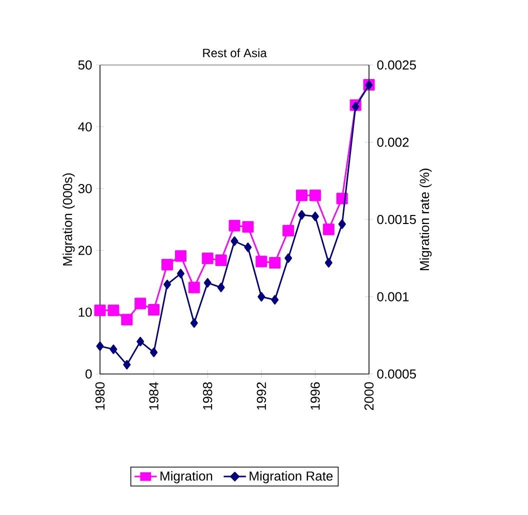 The width and height of the screenshot is (528, 515). I want to click on y2-axis-title: Migration rate (%), so click(426, 219).